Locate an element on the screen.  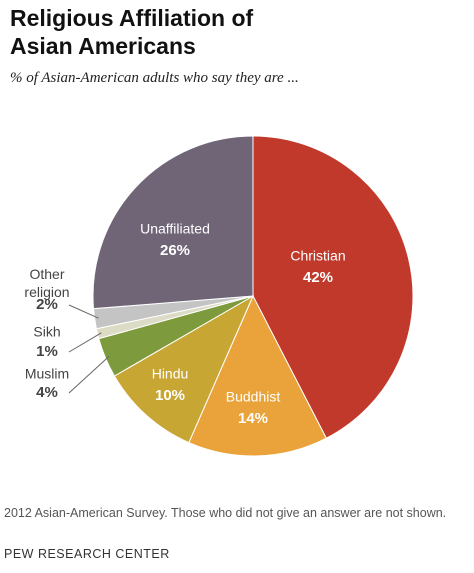
slice-label-box: Other religion is located at coordinates (47, 283).